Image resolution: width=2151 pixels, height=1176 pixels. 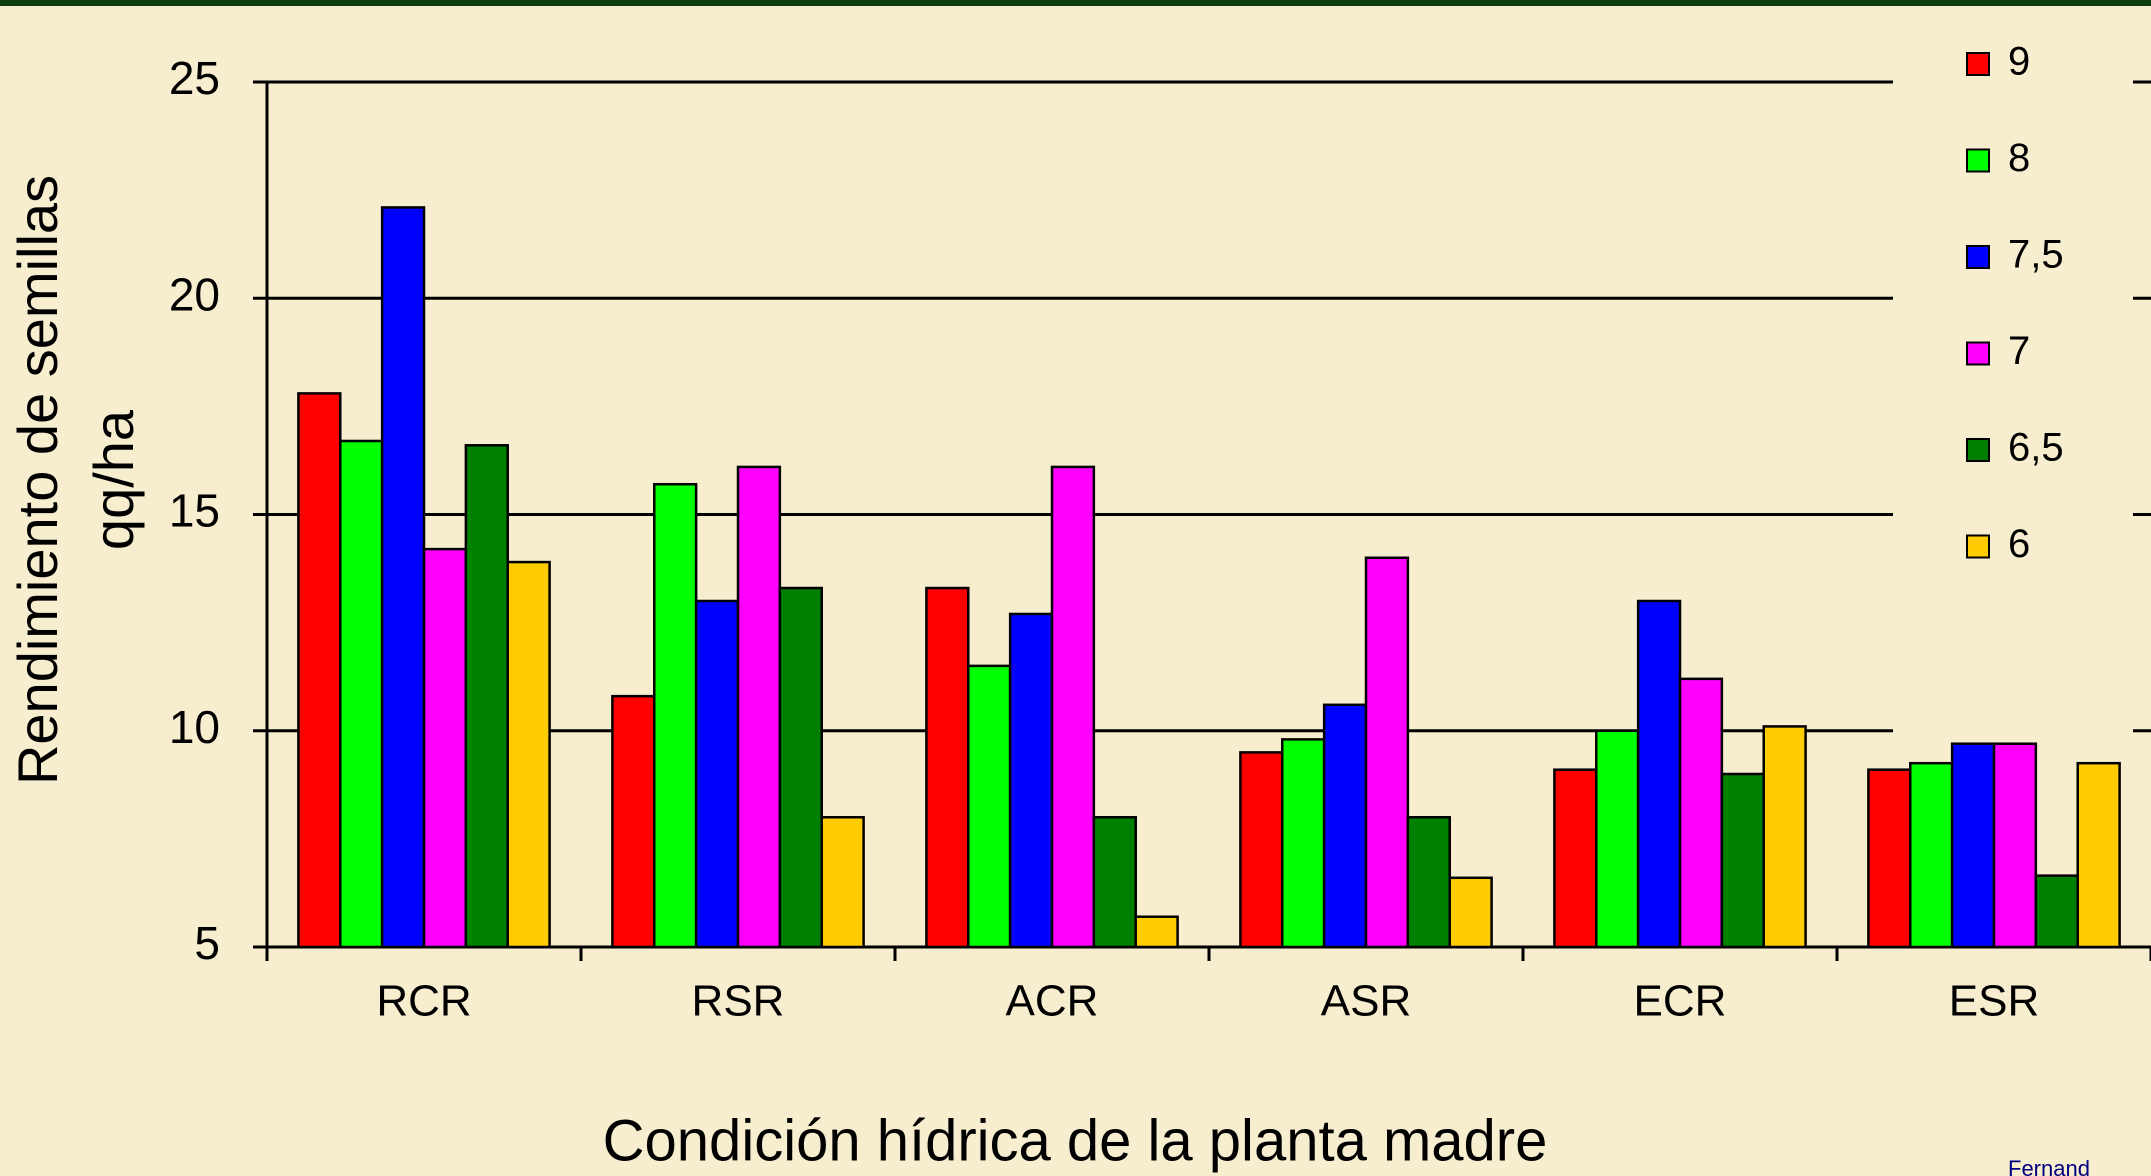 I want to click on legend-label: 8, so click(x=2019, y=158).